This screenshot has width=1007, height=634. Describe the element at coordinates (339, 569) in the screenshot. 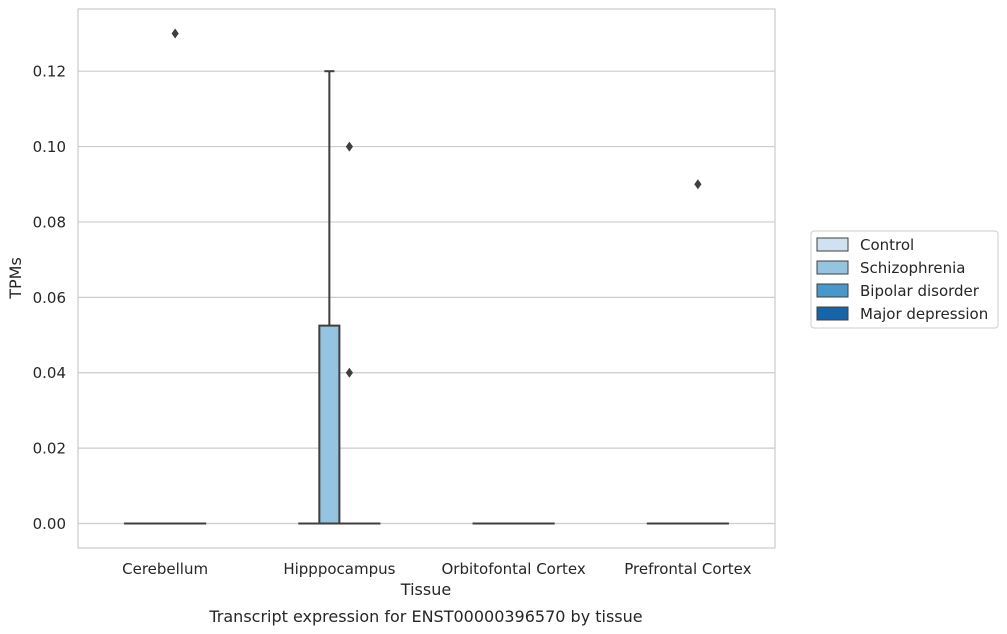

I see `x-tick-label: Hipppocampus` at that location.